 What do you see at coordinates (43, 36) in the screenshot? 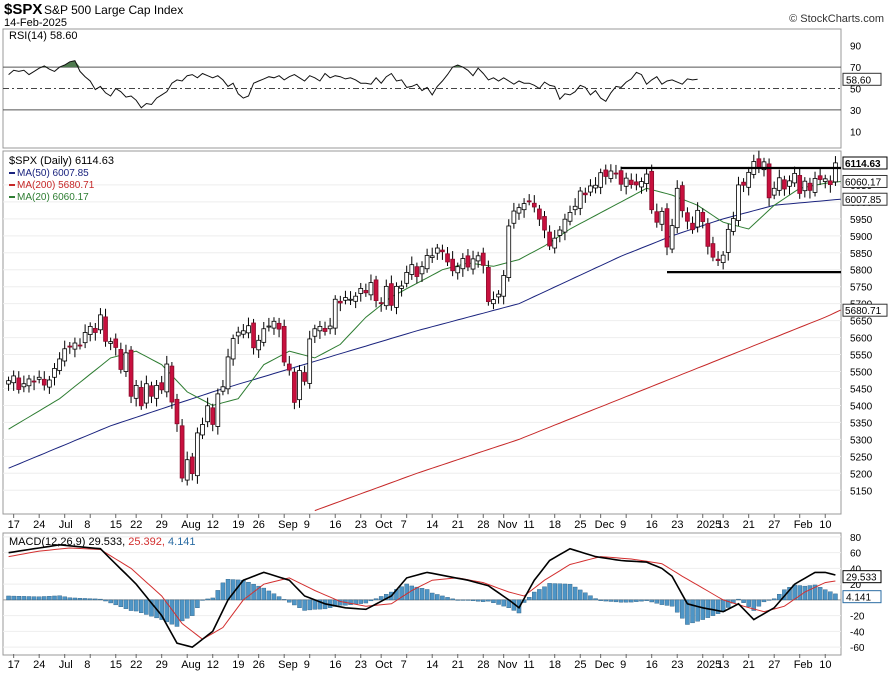
I see `rsi-title: RSI(14) 58.60` at bounding box center [43, 36].